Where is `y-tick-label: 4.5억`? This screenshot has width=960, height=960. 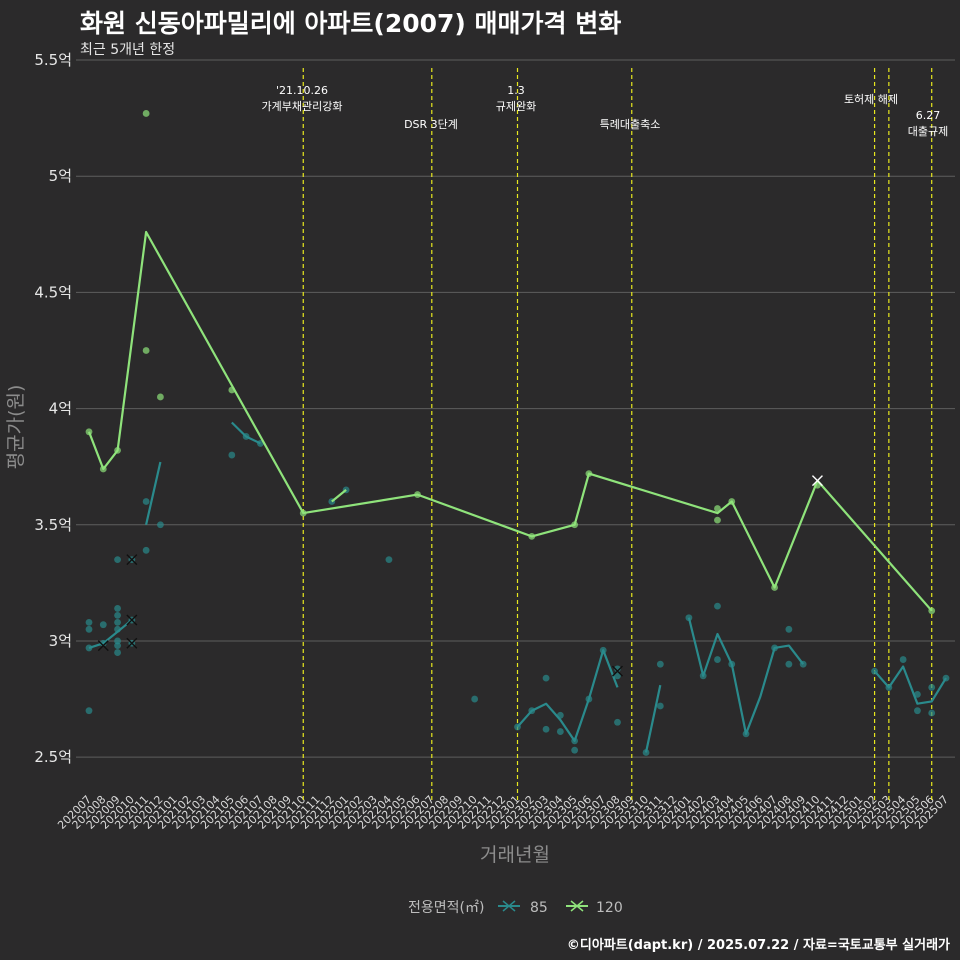
y-tick-label: 4.5억 is located at coordinates (53, 292).